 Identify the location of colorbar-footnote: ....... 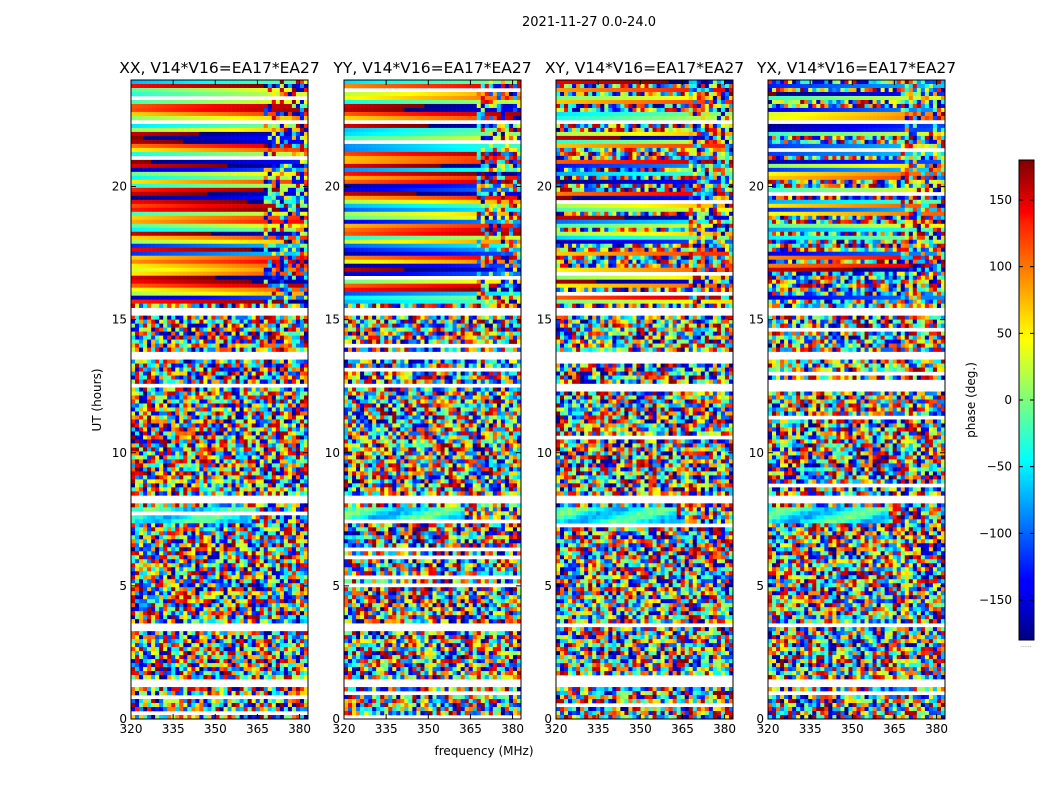
(1026, 645).